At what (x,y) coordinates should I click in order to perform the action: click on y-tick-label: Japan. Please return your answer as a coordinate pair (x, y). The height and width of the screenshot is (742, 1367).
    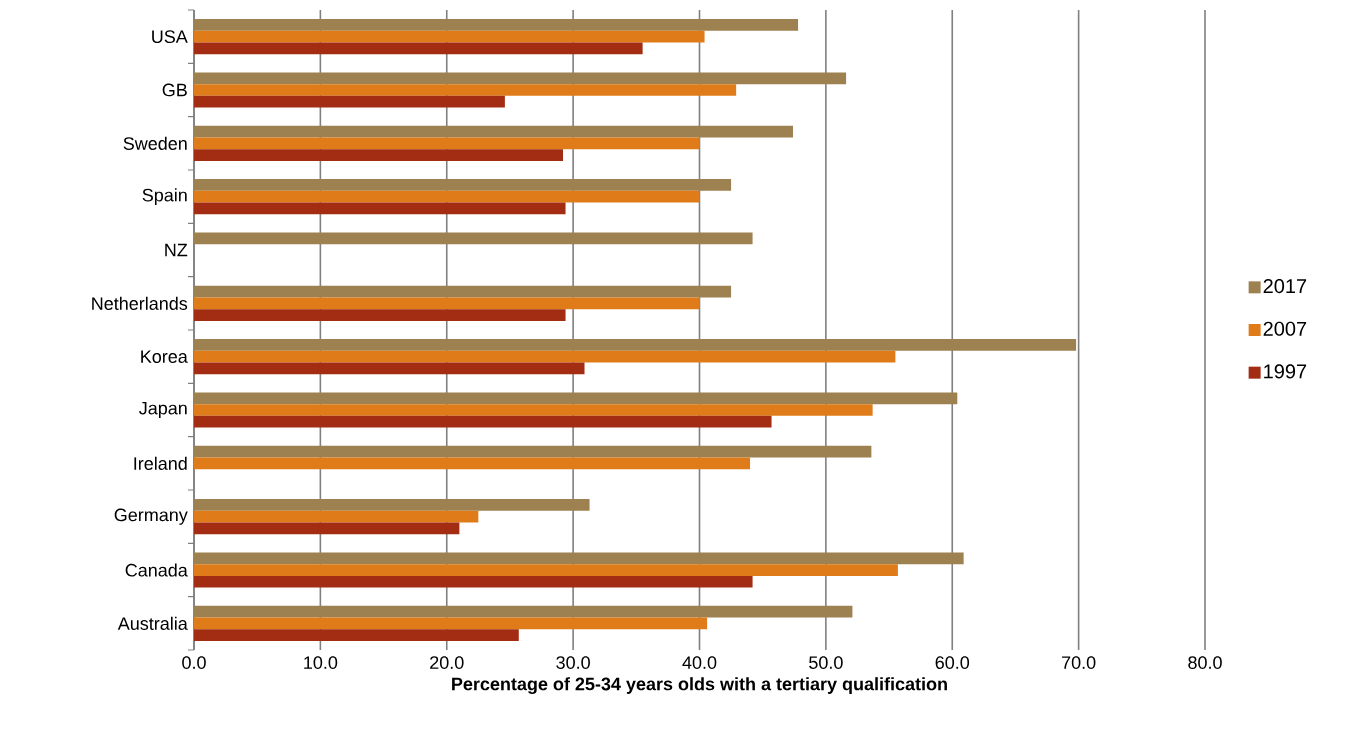
    Looking at the image, I should click on (163, 410).